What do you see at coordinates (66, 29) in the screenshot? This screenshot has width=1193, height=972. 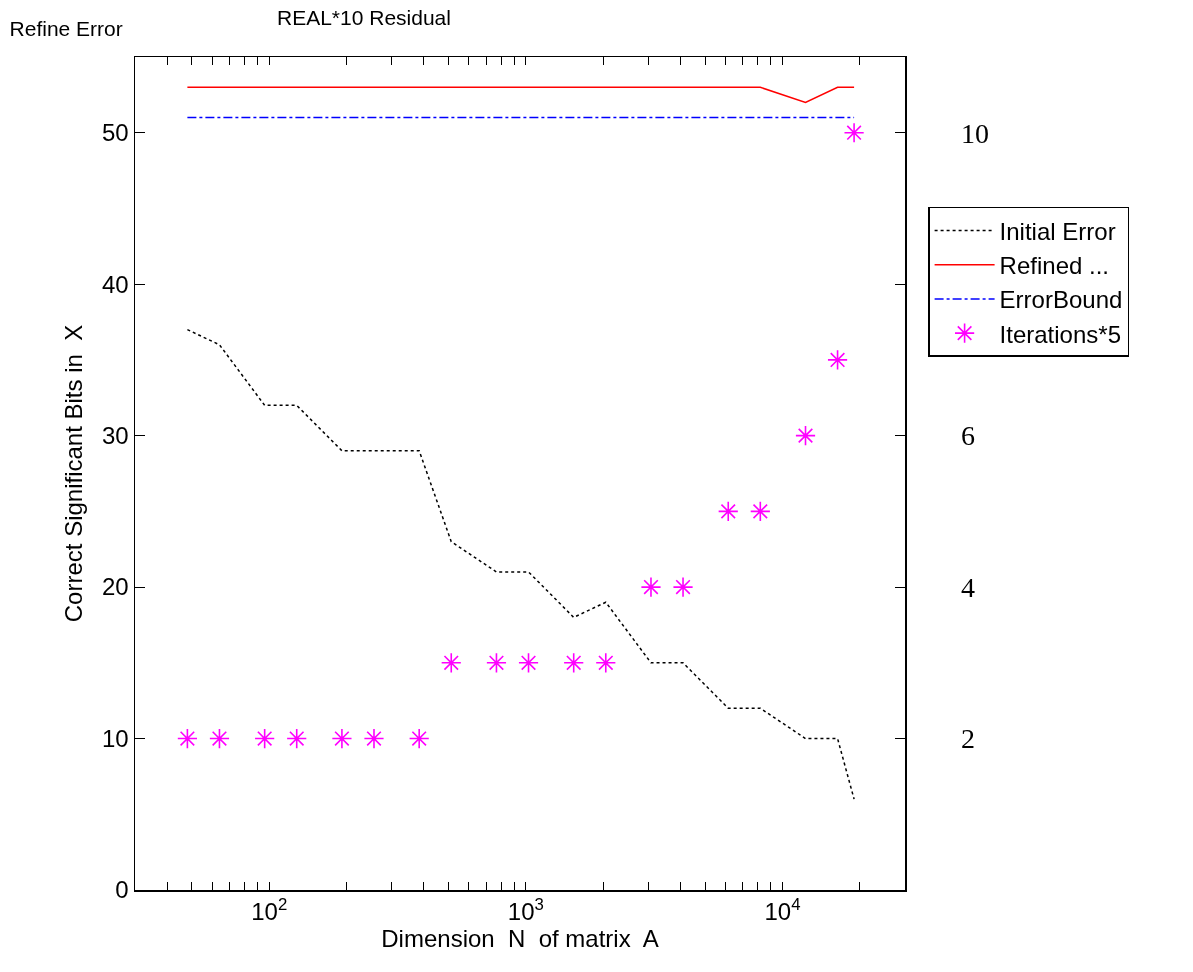 I see `chart-title: Refine Error` at bounding box center [66, 29].